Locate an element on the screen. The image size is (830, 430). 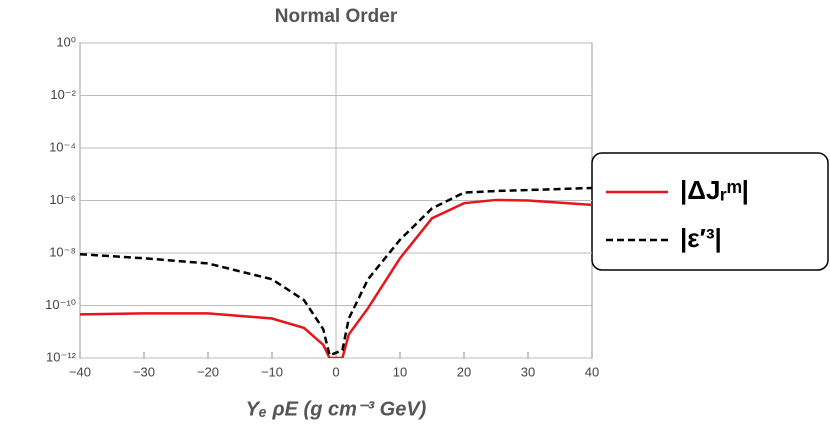
y-tick-label: 10⁻² is located at coordinates (63, 94).